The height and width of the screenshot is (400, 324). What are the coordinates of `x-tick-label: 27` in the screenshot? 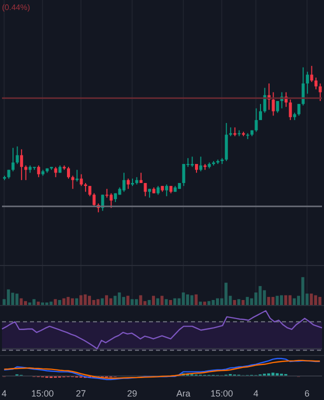 It's located at (81, 393).